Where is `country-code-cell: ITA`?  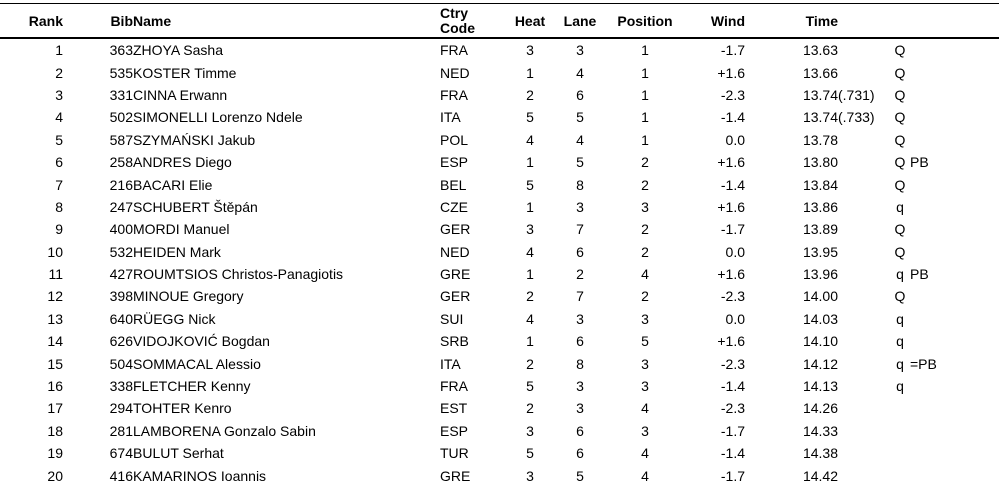 country-code-cell: ITA is located at coordinates (450, 117).